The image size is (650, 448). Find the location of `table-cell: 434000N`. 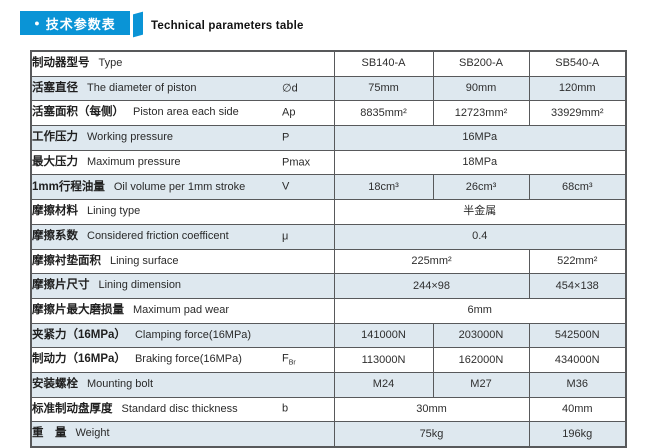

table-cell: 434000N is located at coordinates (577, 360).